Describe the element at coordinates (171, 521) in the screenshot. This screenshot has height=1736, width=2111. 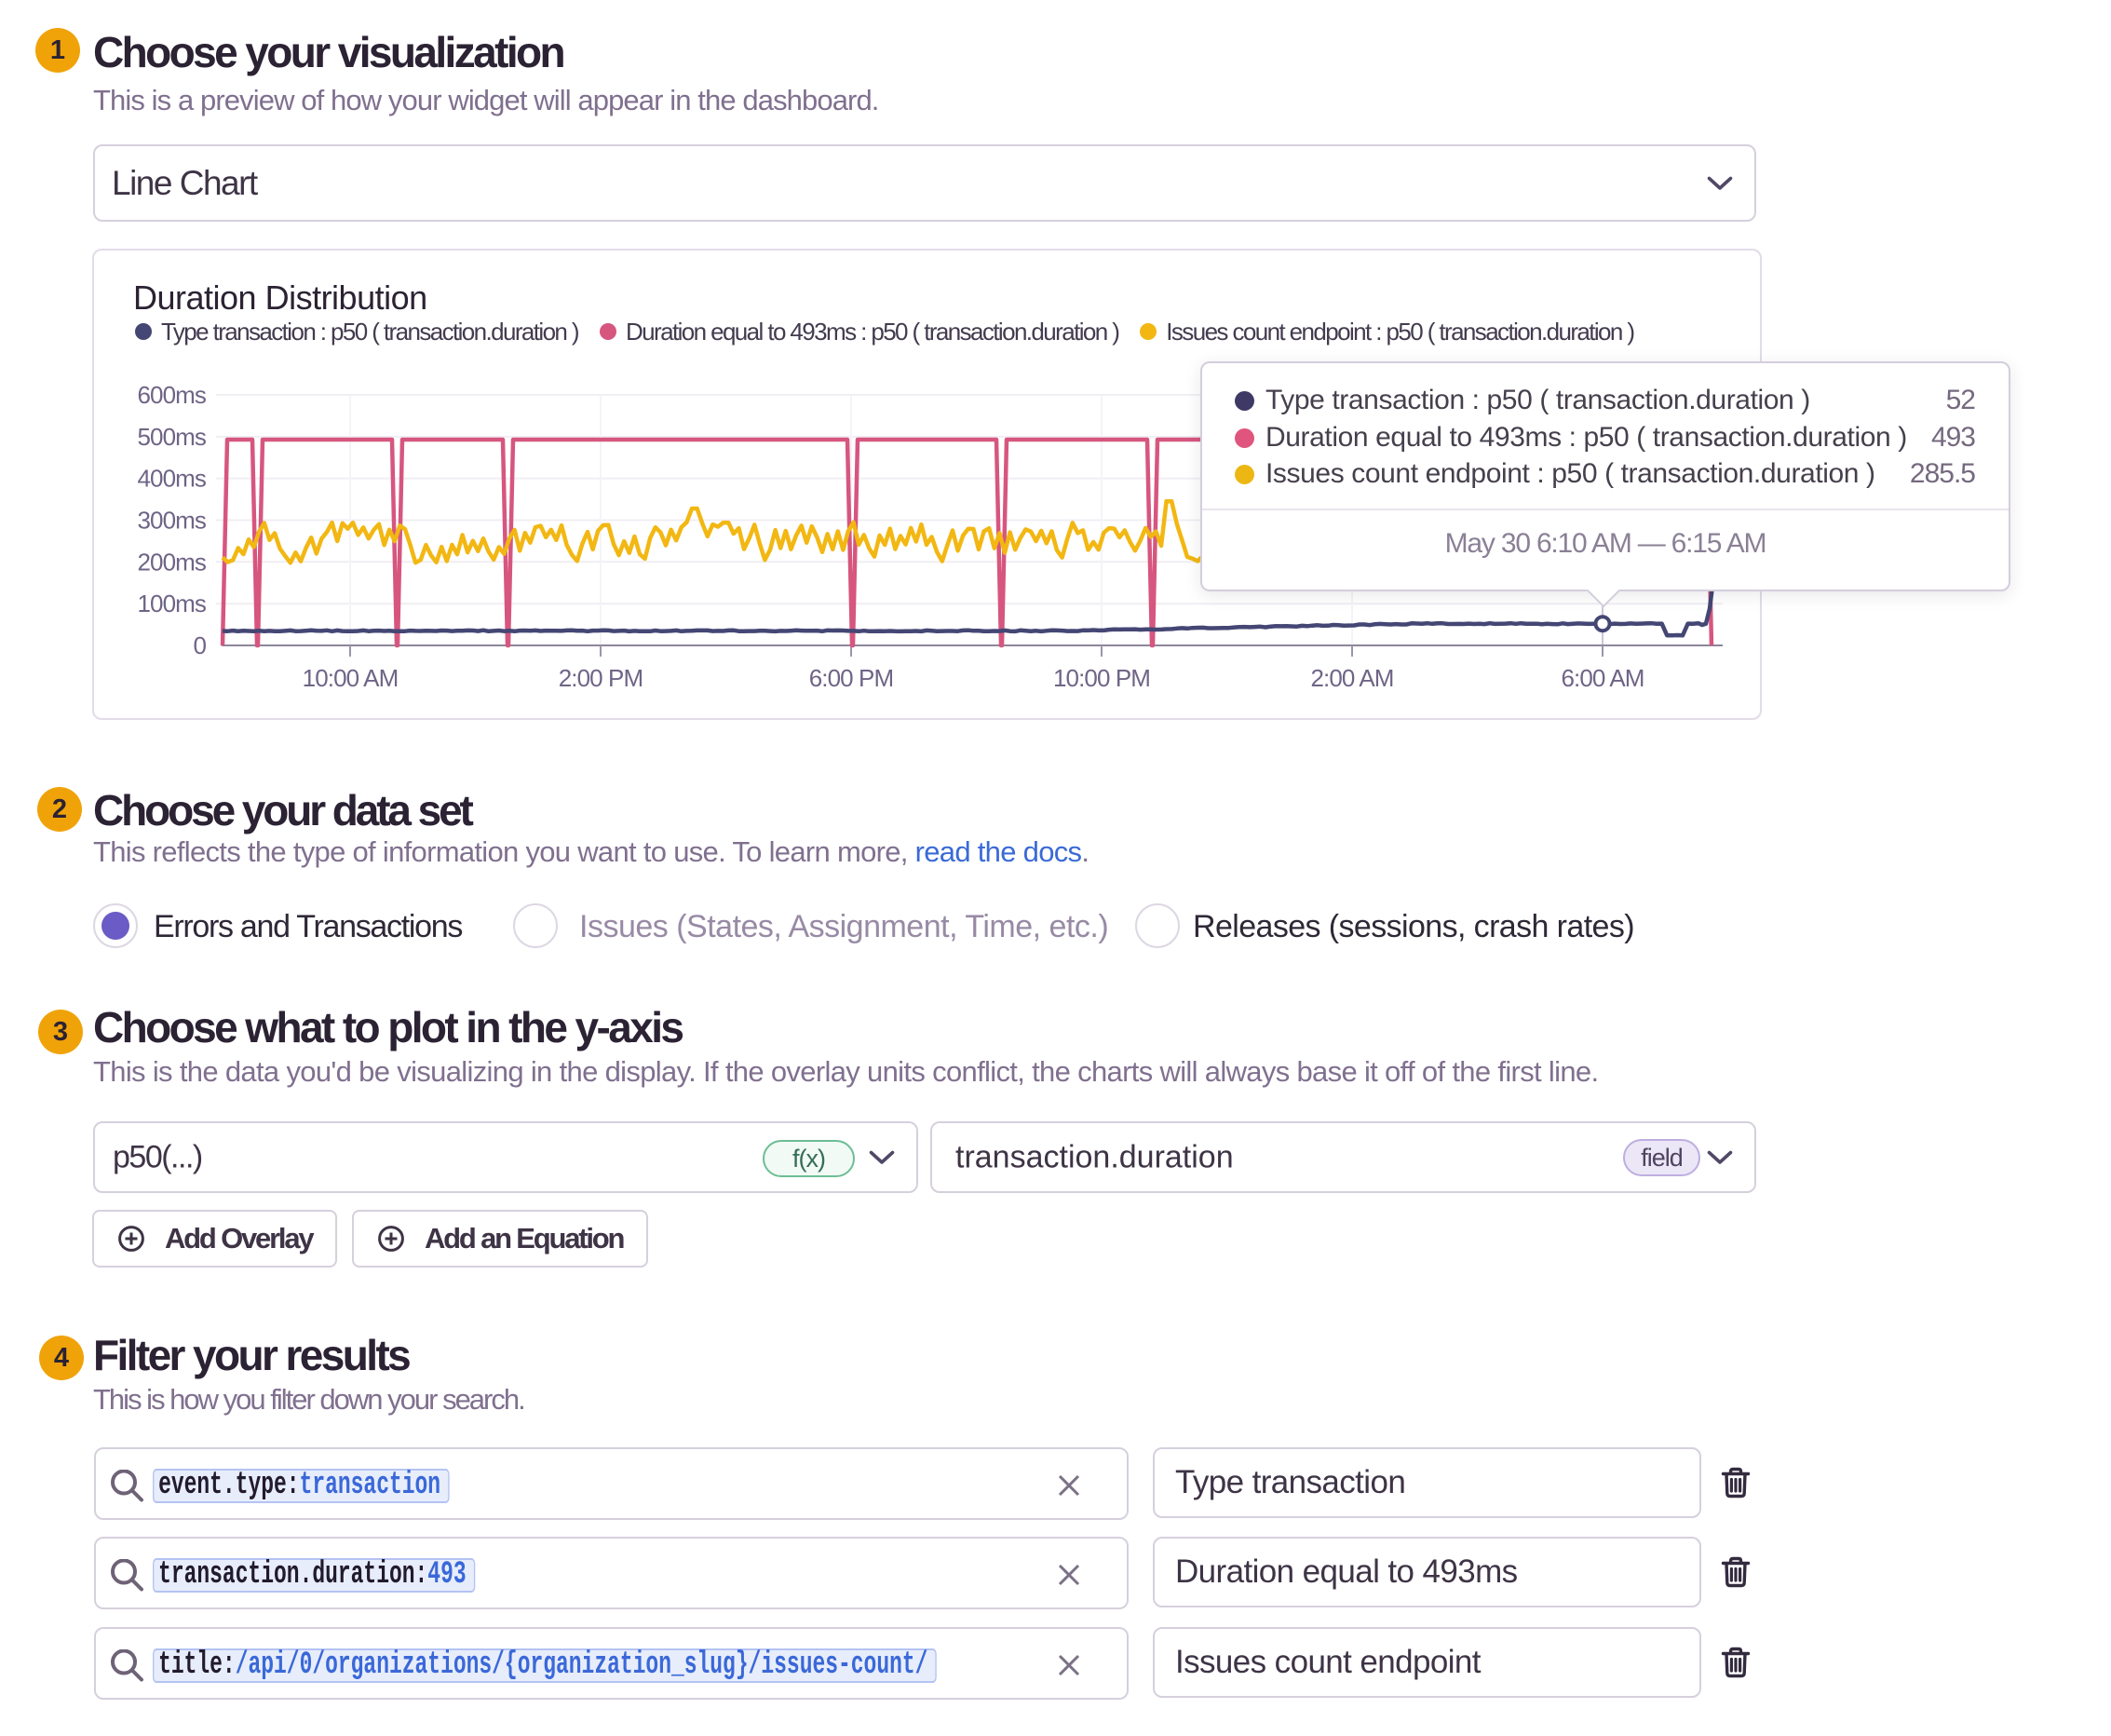
I see `svg-text: 300ms` at that location.